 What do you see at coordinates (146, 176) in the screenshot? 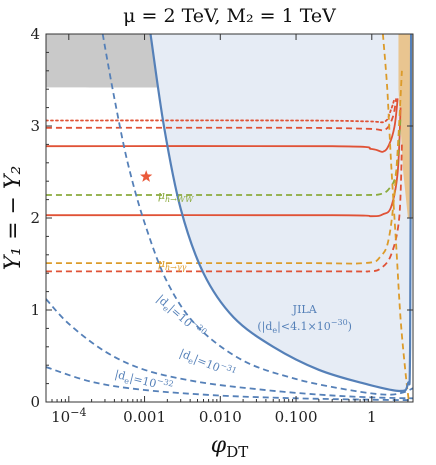
I see `star-marker` at bounding box center [146, 176].